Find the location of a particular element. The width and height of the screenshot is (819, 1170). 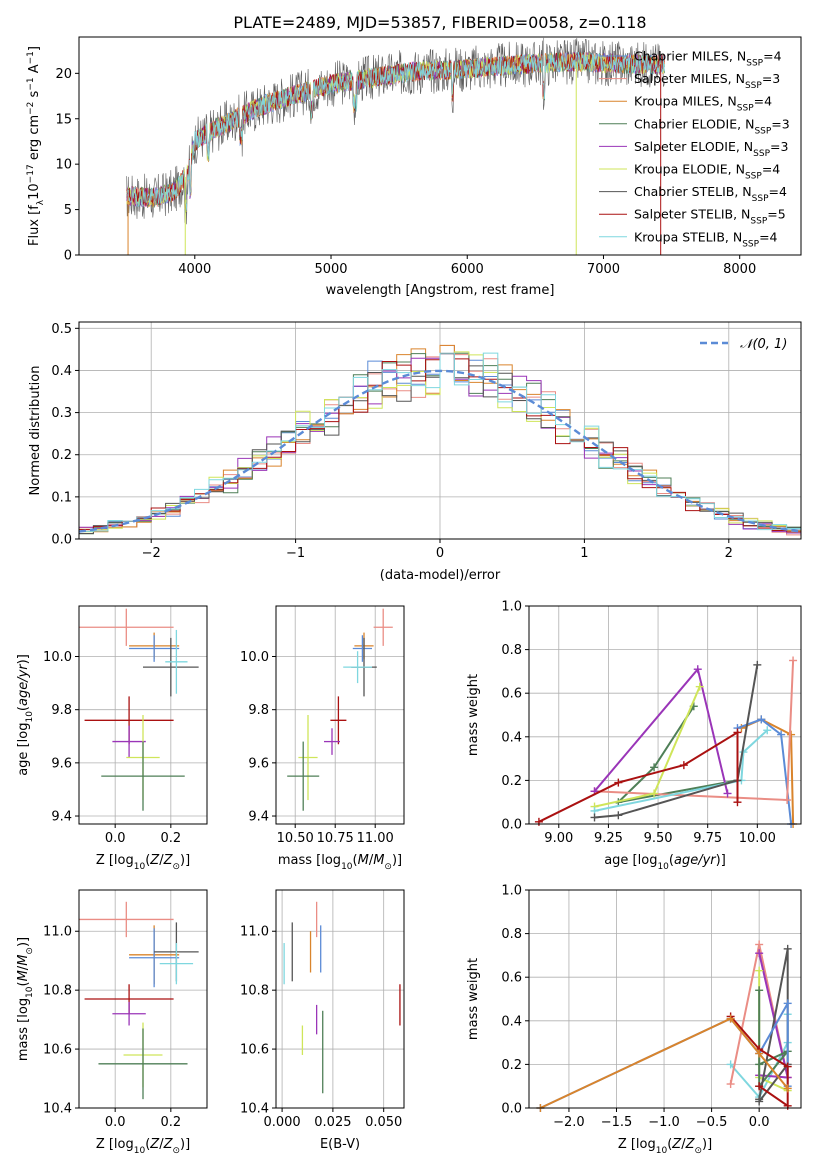

x-axis-label: mass [log10(M/M⊙)] is located at coordinates (340, 862).